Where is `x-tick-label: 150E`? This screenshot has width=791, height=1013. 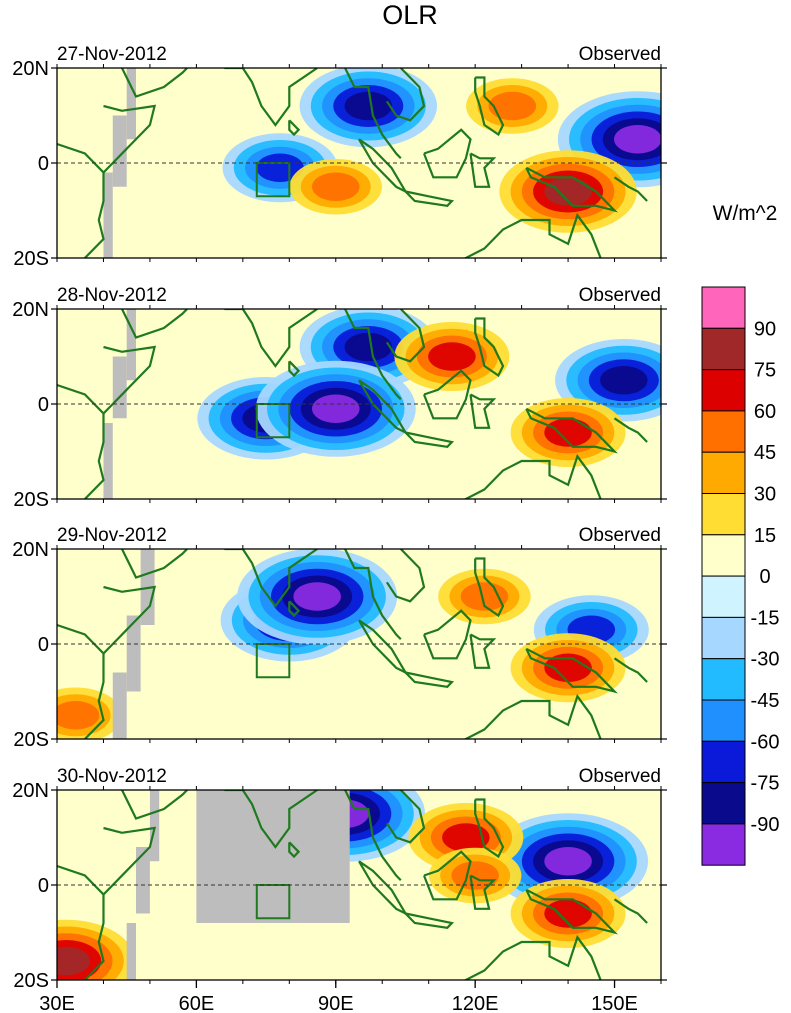 x-tick-label: 150E is located at coordinates (614, 1003).